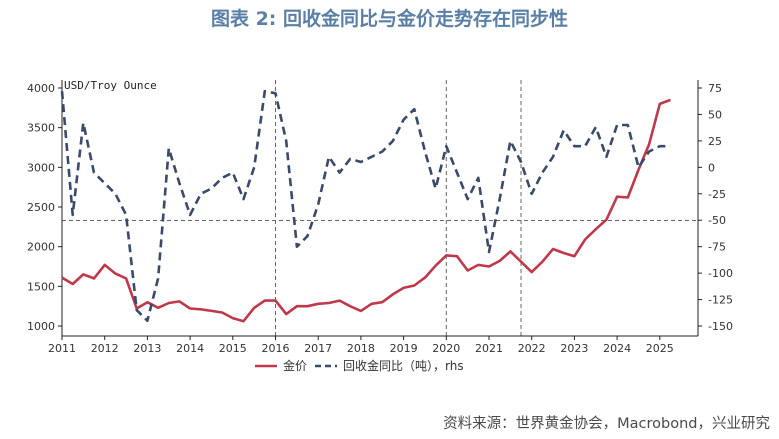  What do you see at coordinates (233, 348) in the screenshot?
I see `x-tick-label: 2015` at bounding box center [233, 348].